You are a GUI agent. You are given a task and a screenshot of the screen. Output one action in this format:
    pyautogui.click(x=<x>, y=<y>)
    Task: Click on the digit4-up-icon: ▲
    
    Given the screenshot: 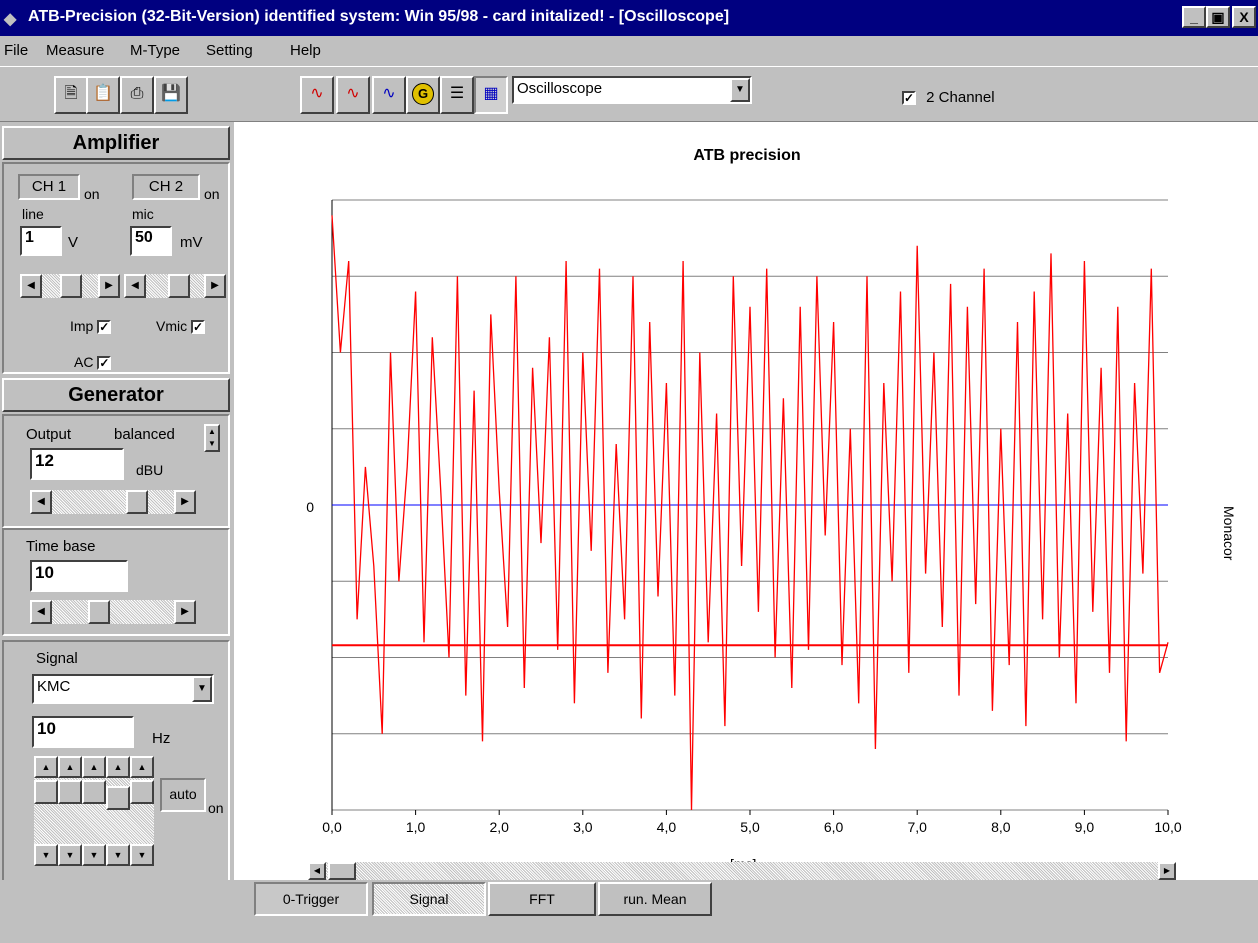 What is the action you would take?
    pyautogui.click(x=118, y=767)
    